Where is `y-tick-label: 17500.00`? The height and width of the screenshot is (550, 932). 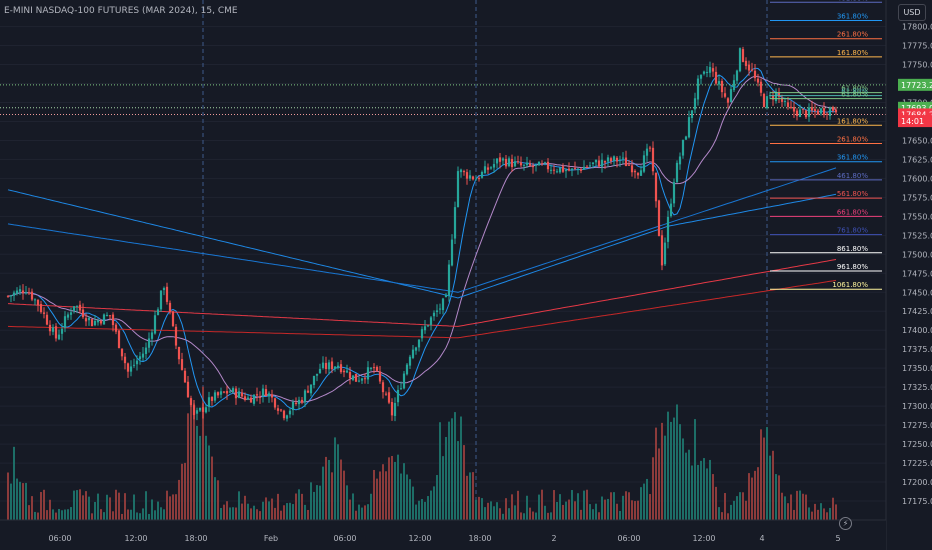
y-tick-label: 17500.00 is located at coordinates (917, 254).